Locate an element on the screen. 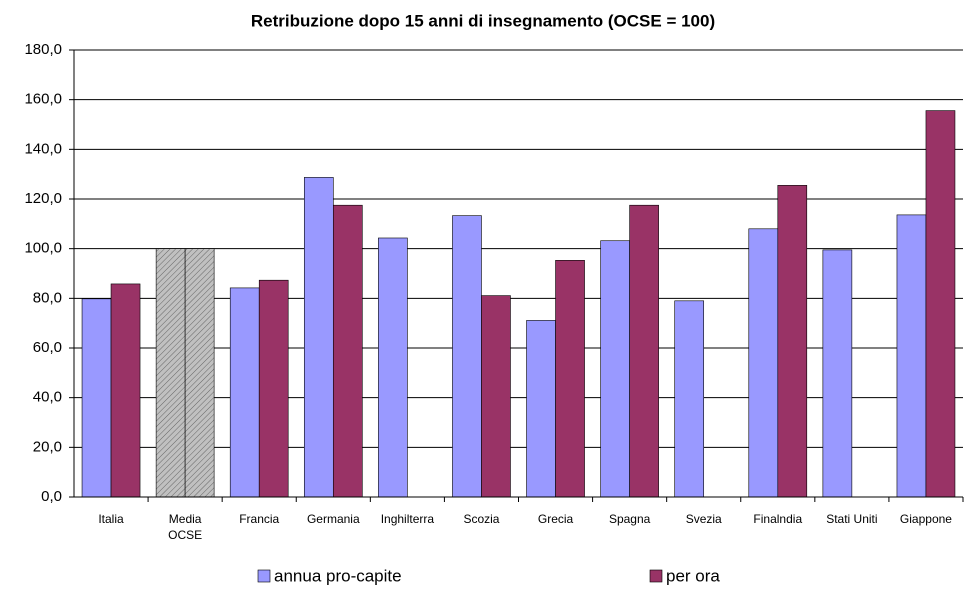 This screenshot has height=590, width=967. y-tick-label: 100,0 is located at coordinates (43, 248).